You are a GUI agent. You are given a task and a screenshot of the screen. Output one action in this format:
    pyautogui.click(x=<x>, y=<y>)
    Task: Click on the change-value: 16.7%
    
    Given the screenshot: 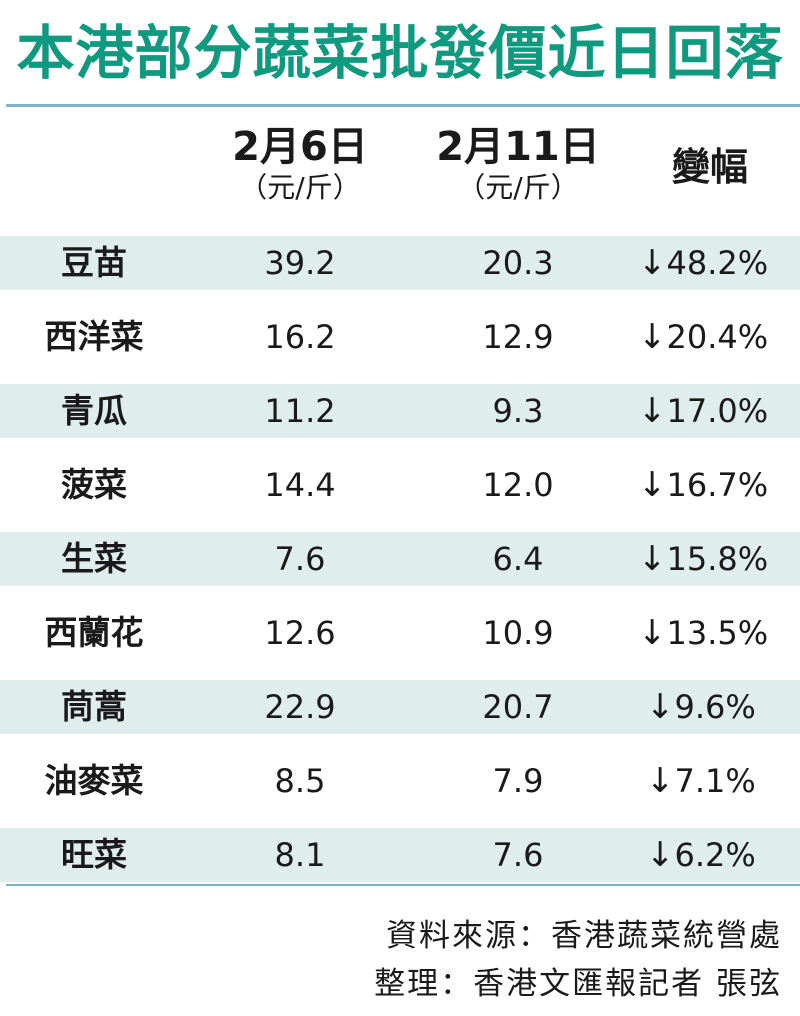 What is the action you would take?
    pyautogui.click(x=717, y=485)
    